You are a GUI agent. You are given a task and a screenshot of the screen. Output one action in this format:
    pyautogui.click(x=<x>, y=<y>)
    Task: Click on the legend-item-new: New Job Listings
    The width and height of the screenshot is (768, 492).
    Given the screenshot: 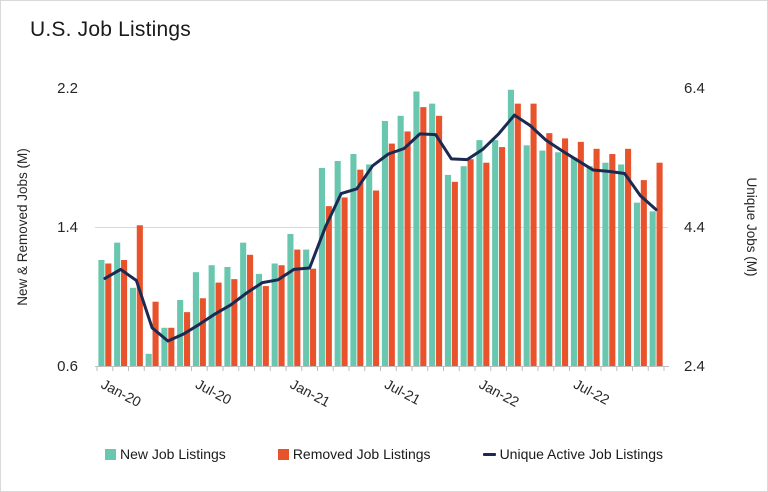 What is the action you would take?
    pyautogui.click(x=165, y=454)
    